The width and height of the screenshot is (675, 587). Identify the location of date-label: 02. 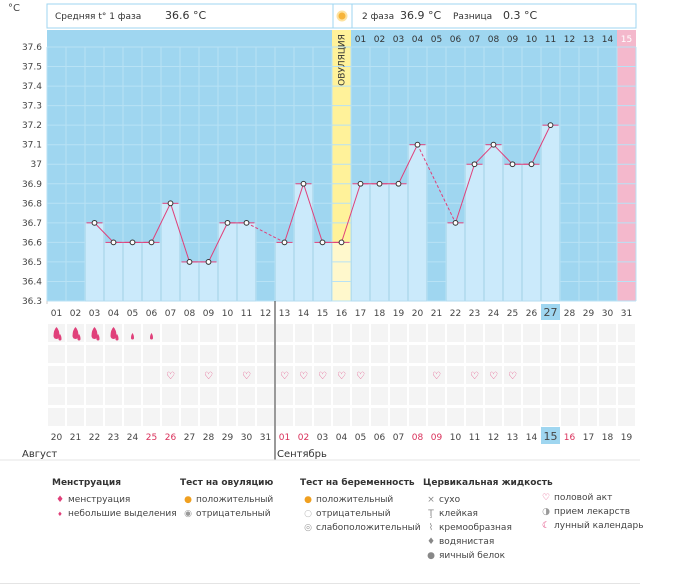
(303, 438).